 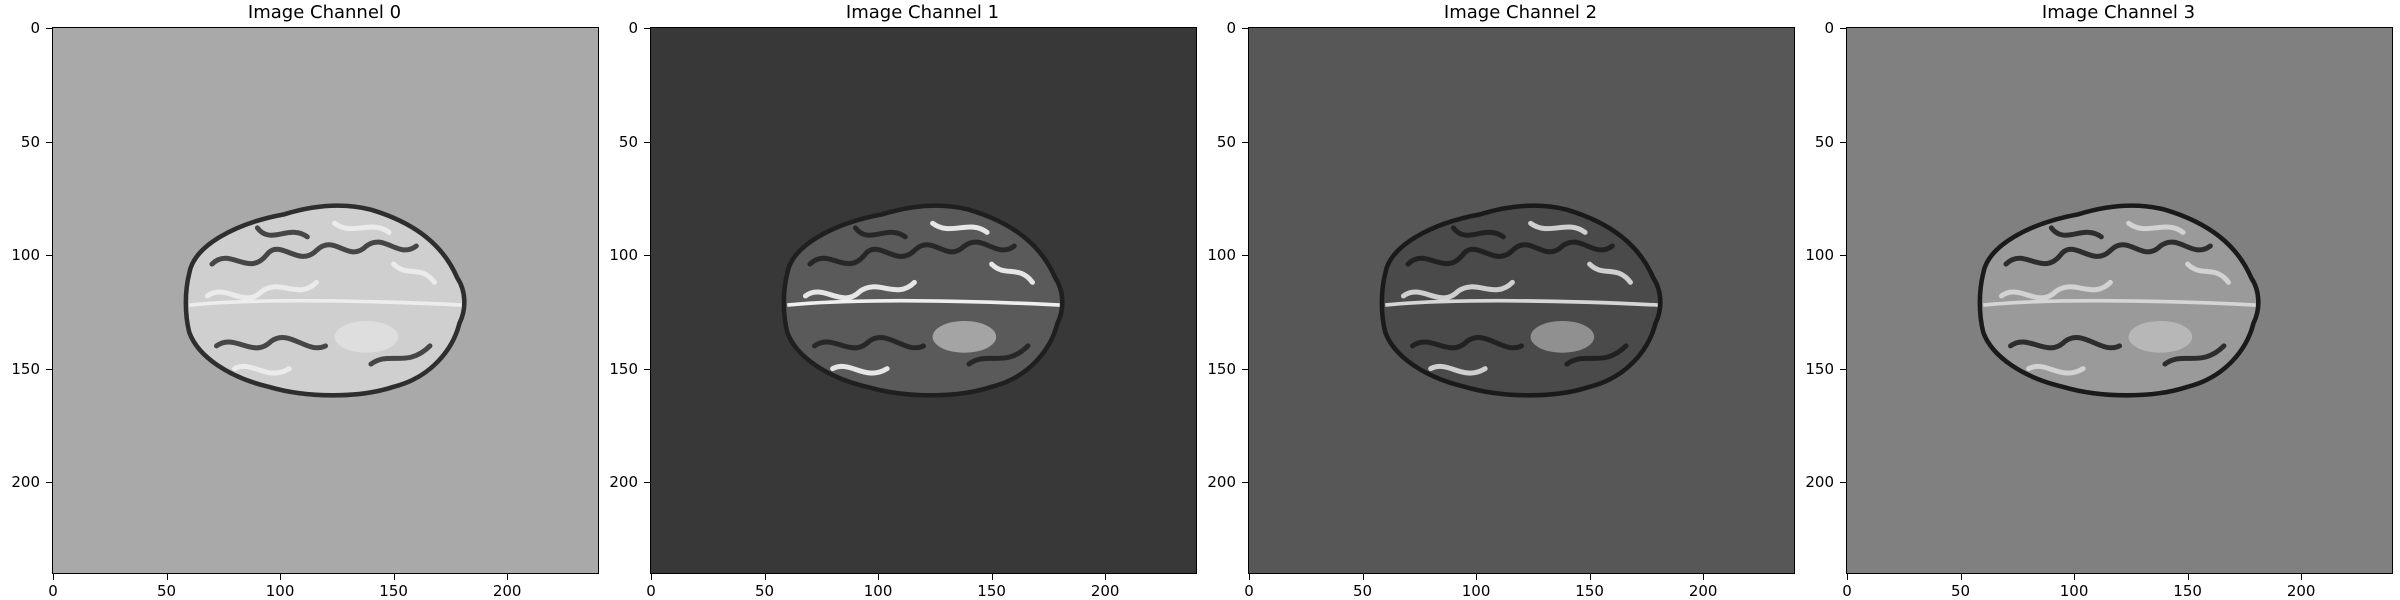 What do you see at coordinates (2118, 12) in the screenshot?
I see `panel-title: Image Channel 3` at bounding box center [2118, 12].